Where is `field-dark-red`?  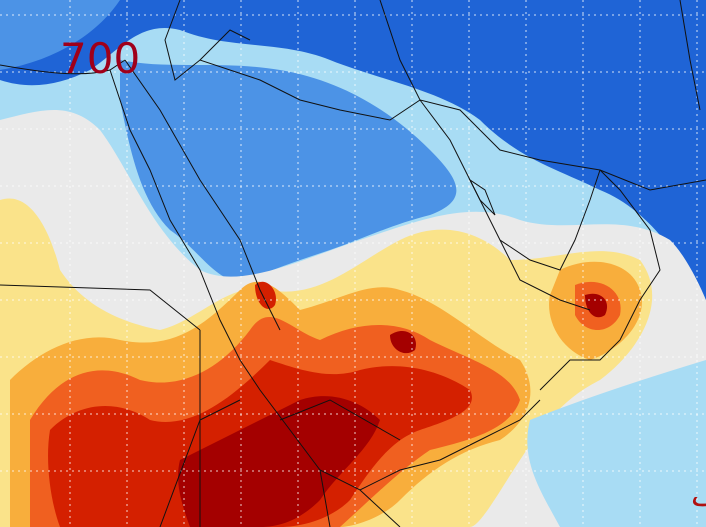 field-dark-red is located at coordinates (279, 461).